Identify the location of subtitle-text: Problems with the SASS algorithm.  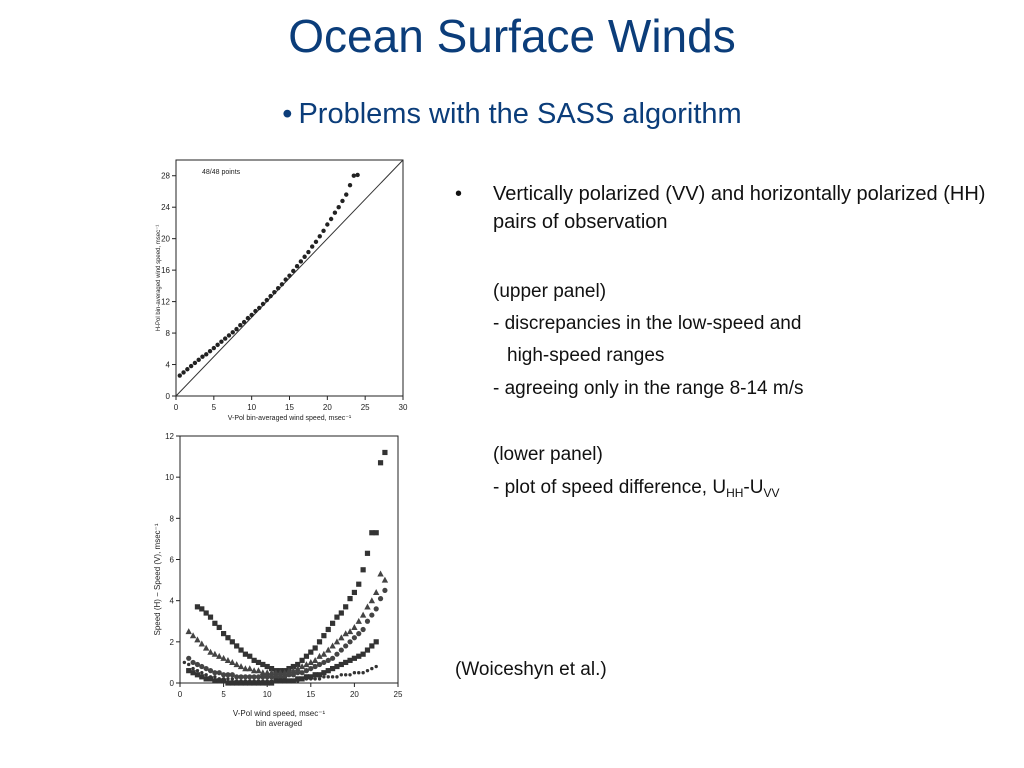
(520, 114).